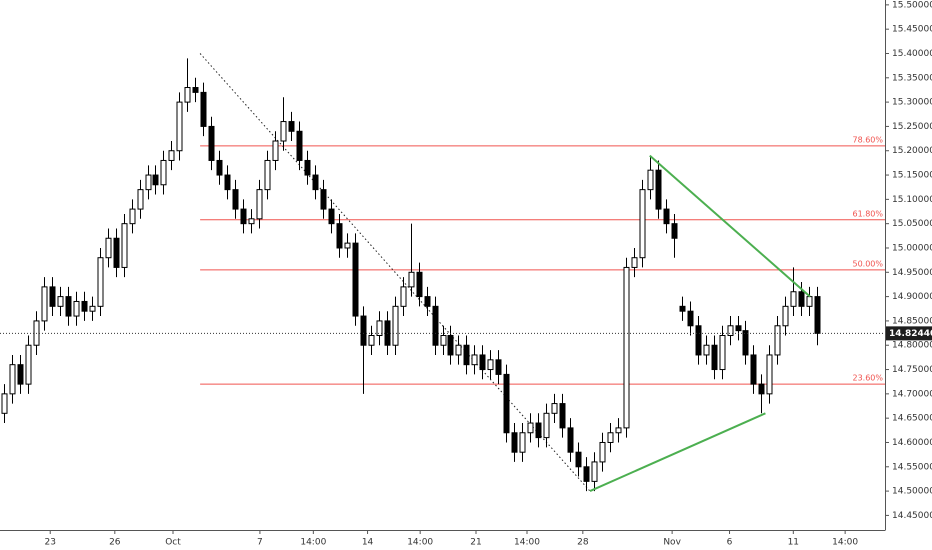  What do you see at coordinates (912, 54) in the screenshot?
I see `y-tick-label: 15.40000` at bounding box center [912, 54].